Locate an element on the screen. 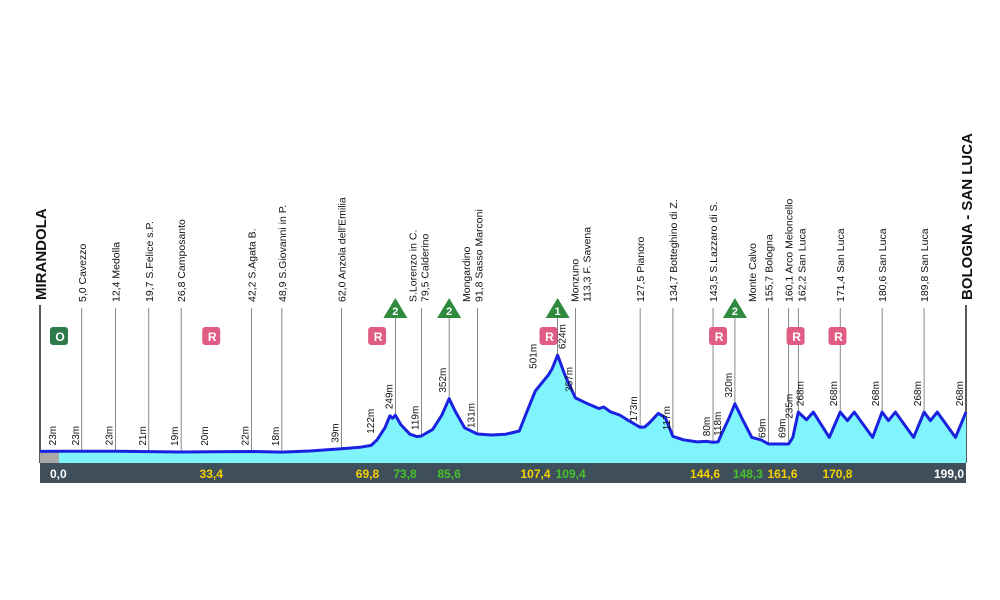 The height and width of the screenshot is (600, 1000). km-axis-label: 109,4 is located at coordinates (571, 474).